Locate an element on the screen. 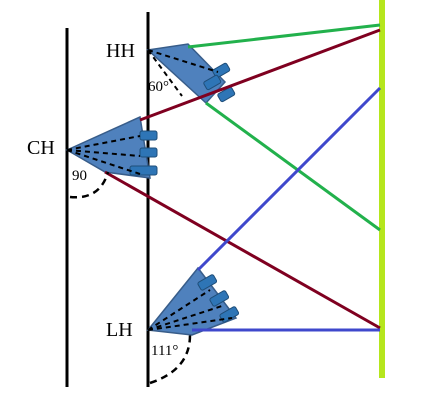 This screenshot has height=405, width=435. lh-triangle is located at coordinates (192, 301).